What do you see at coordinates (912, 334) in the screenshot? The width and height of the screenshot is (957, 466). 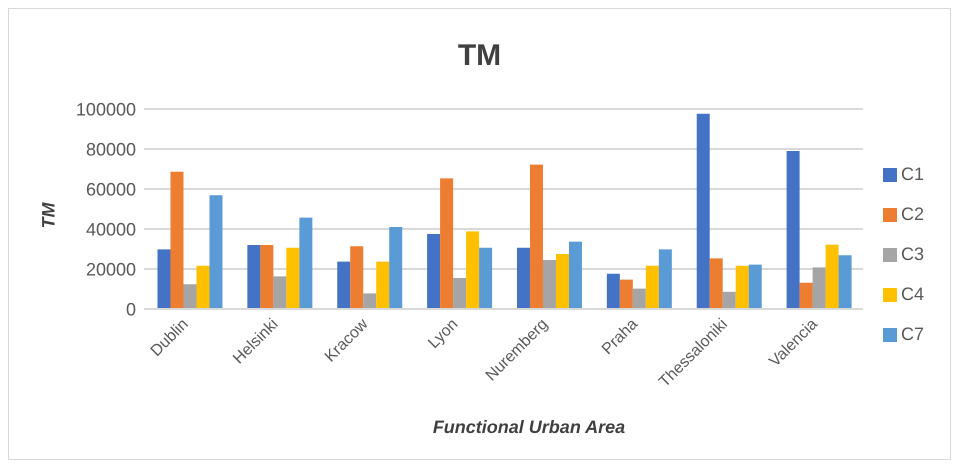 I see `legend-label: C7` at bounding box center [912, 334].